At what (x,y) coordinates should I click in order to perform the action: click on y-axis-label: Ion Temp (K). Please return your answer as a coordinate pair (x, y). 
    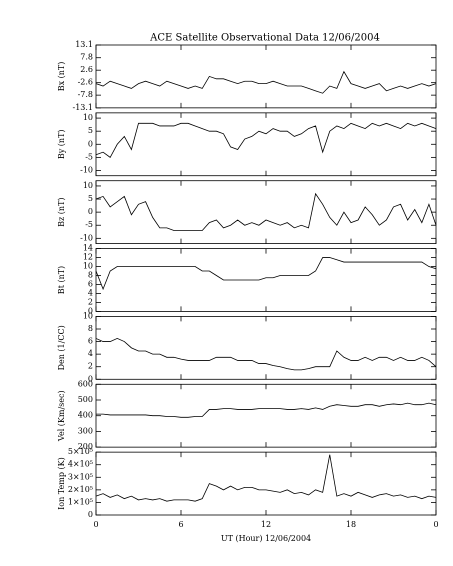
    Looking at the image, I should click on (61, 483).